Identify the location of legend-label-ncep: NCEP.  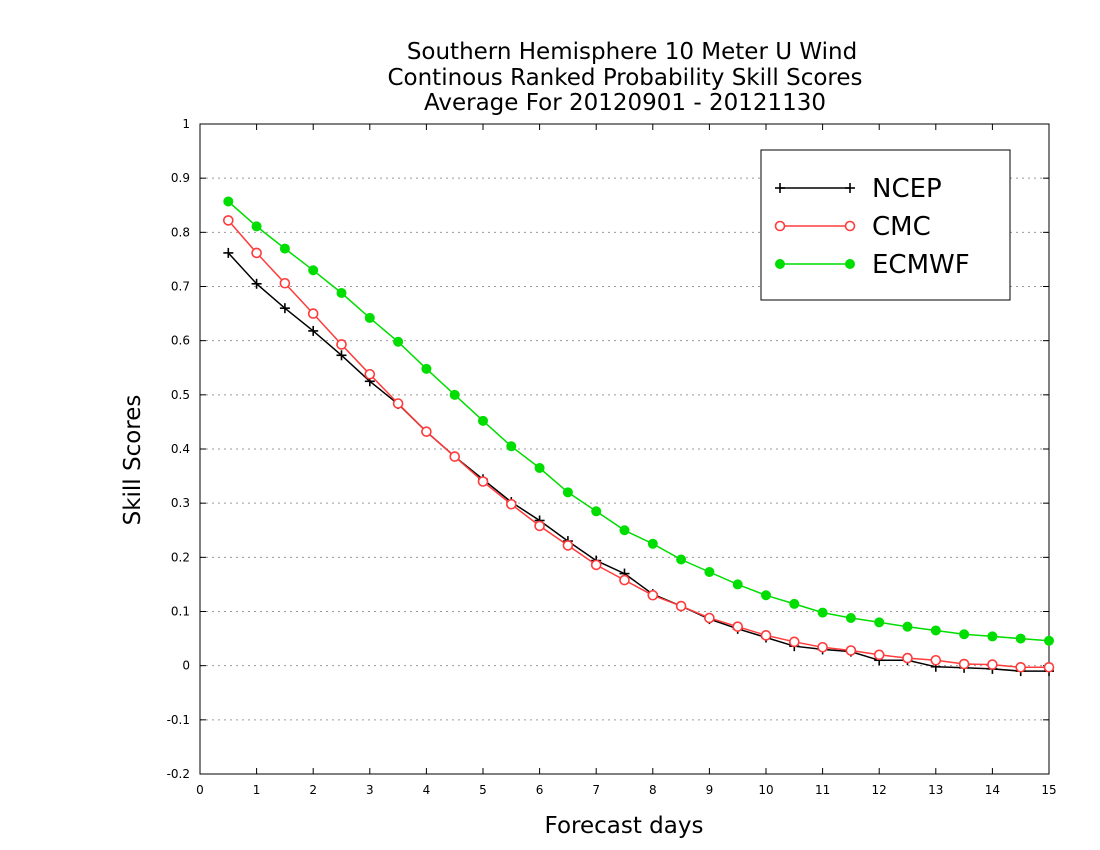
(907, 189).